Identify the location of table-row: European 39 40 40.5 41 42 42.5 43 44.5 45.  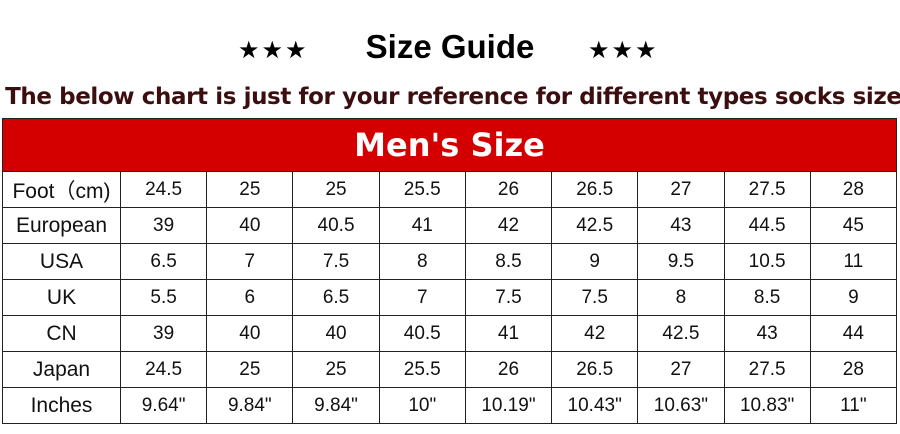
(450, 225).